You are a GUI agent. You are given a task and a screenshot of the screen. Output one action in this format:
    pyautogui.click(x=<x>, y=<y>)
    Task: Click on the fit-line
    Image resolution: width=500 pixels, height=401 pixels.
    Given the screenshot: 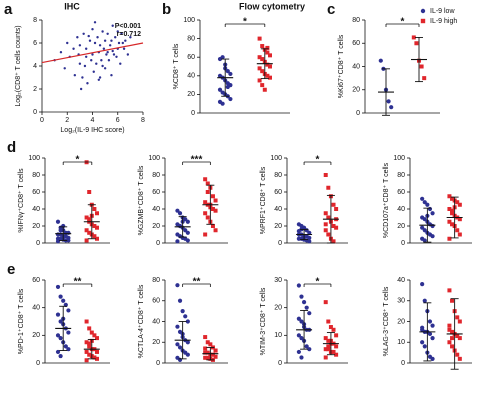 What is the action you would take?
    pyautogui.click(x=92, y=53)
    